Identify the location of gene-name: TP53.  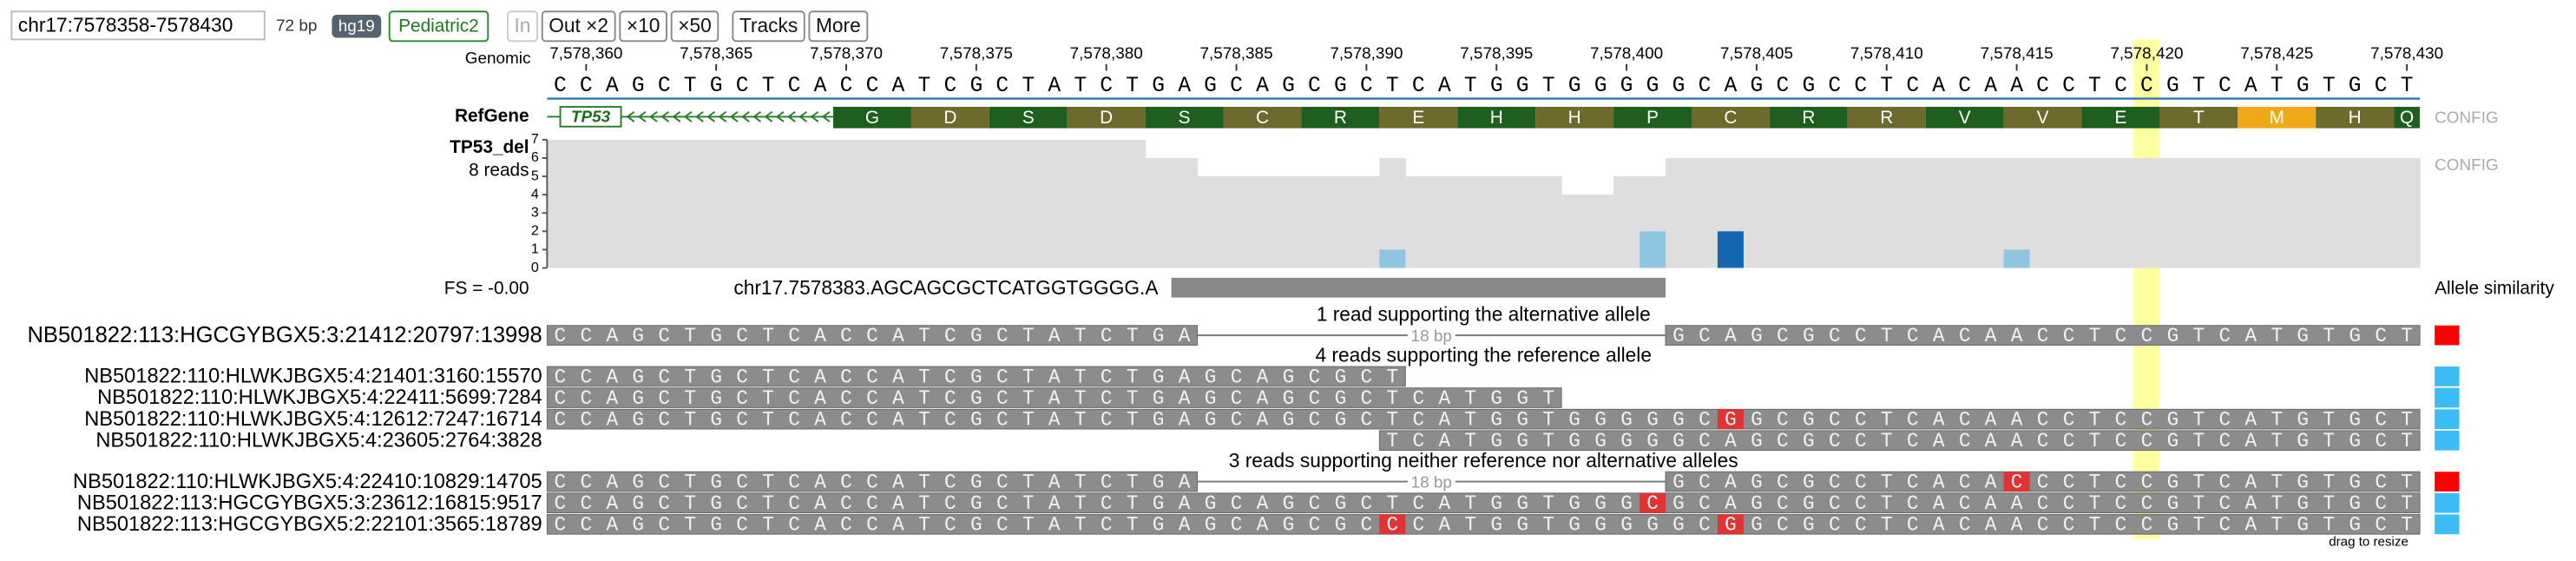
(591, 117).